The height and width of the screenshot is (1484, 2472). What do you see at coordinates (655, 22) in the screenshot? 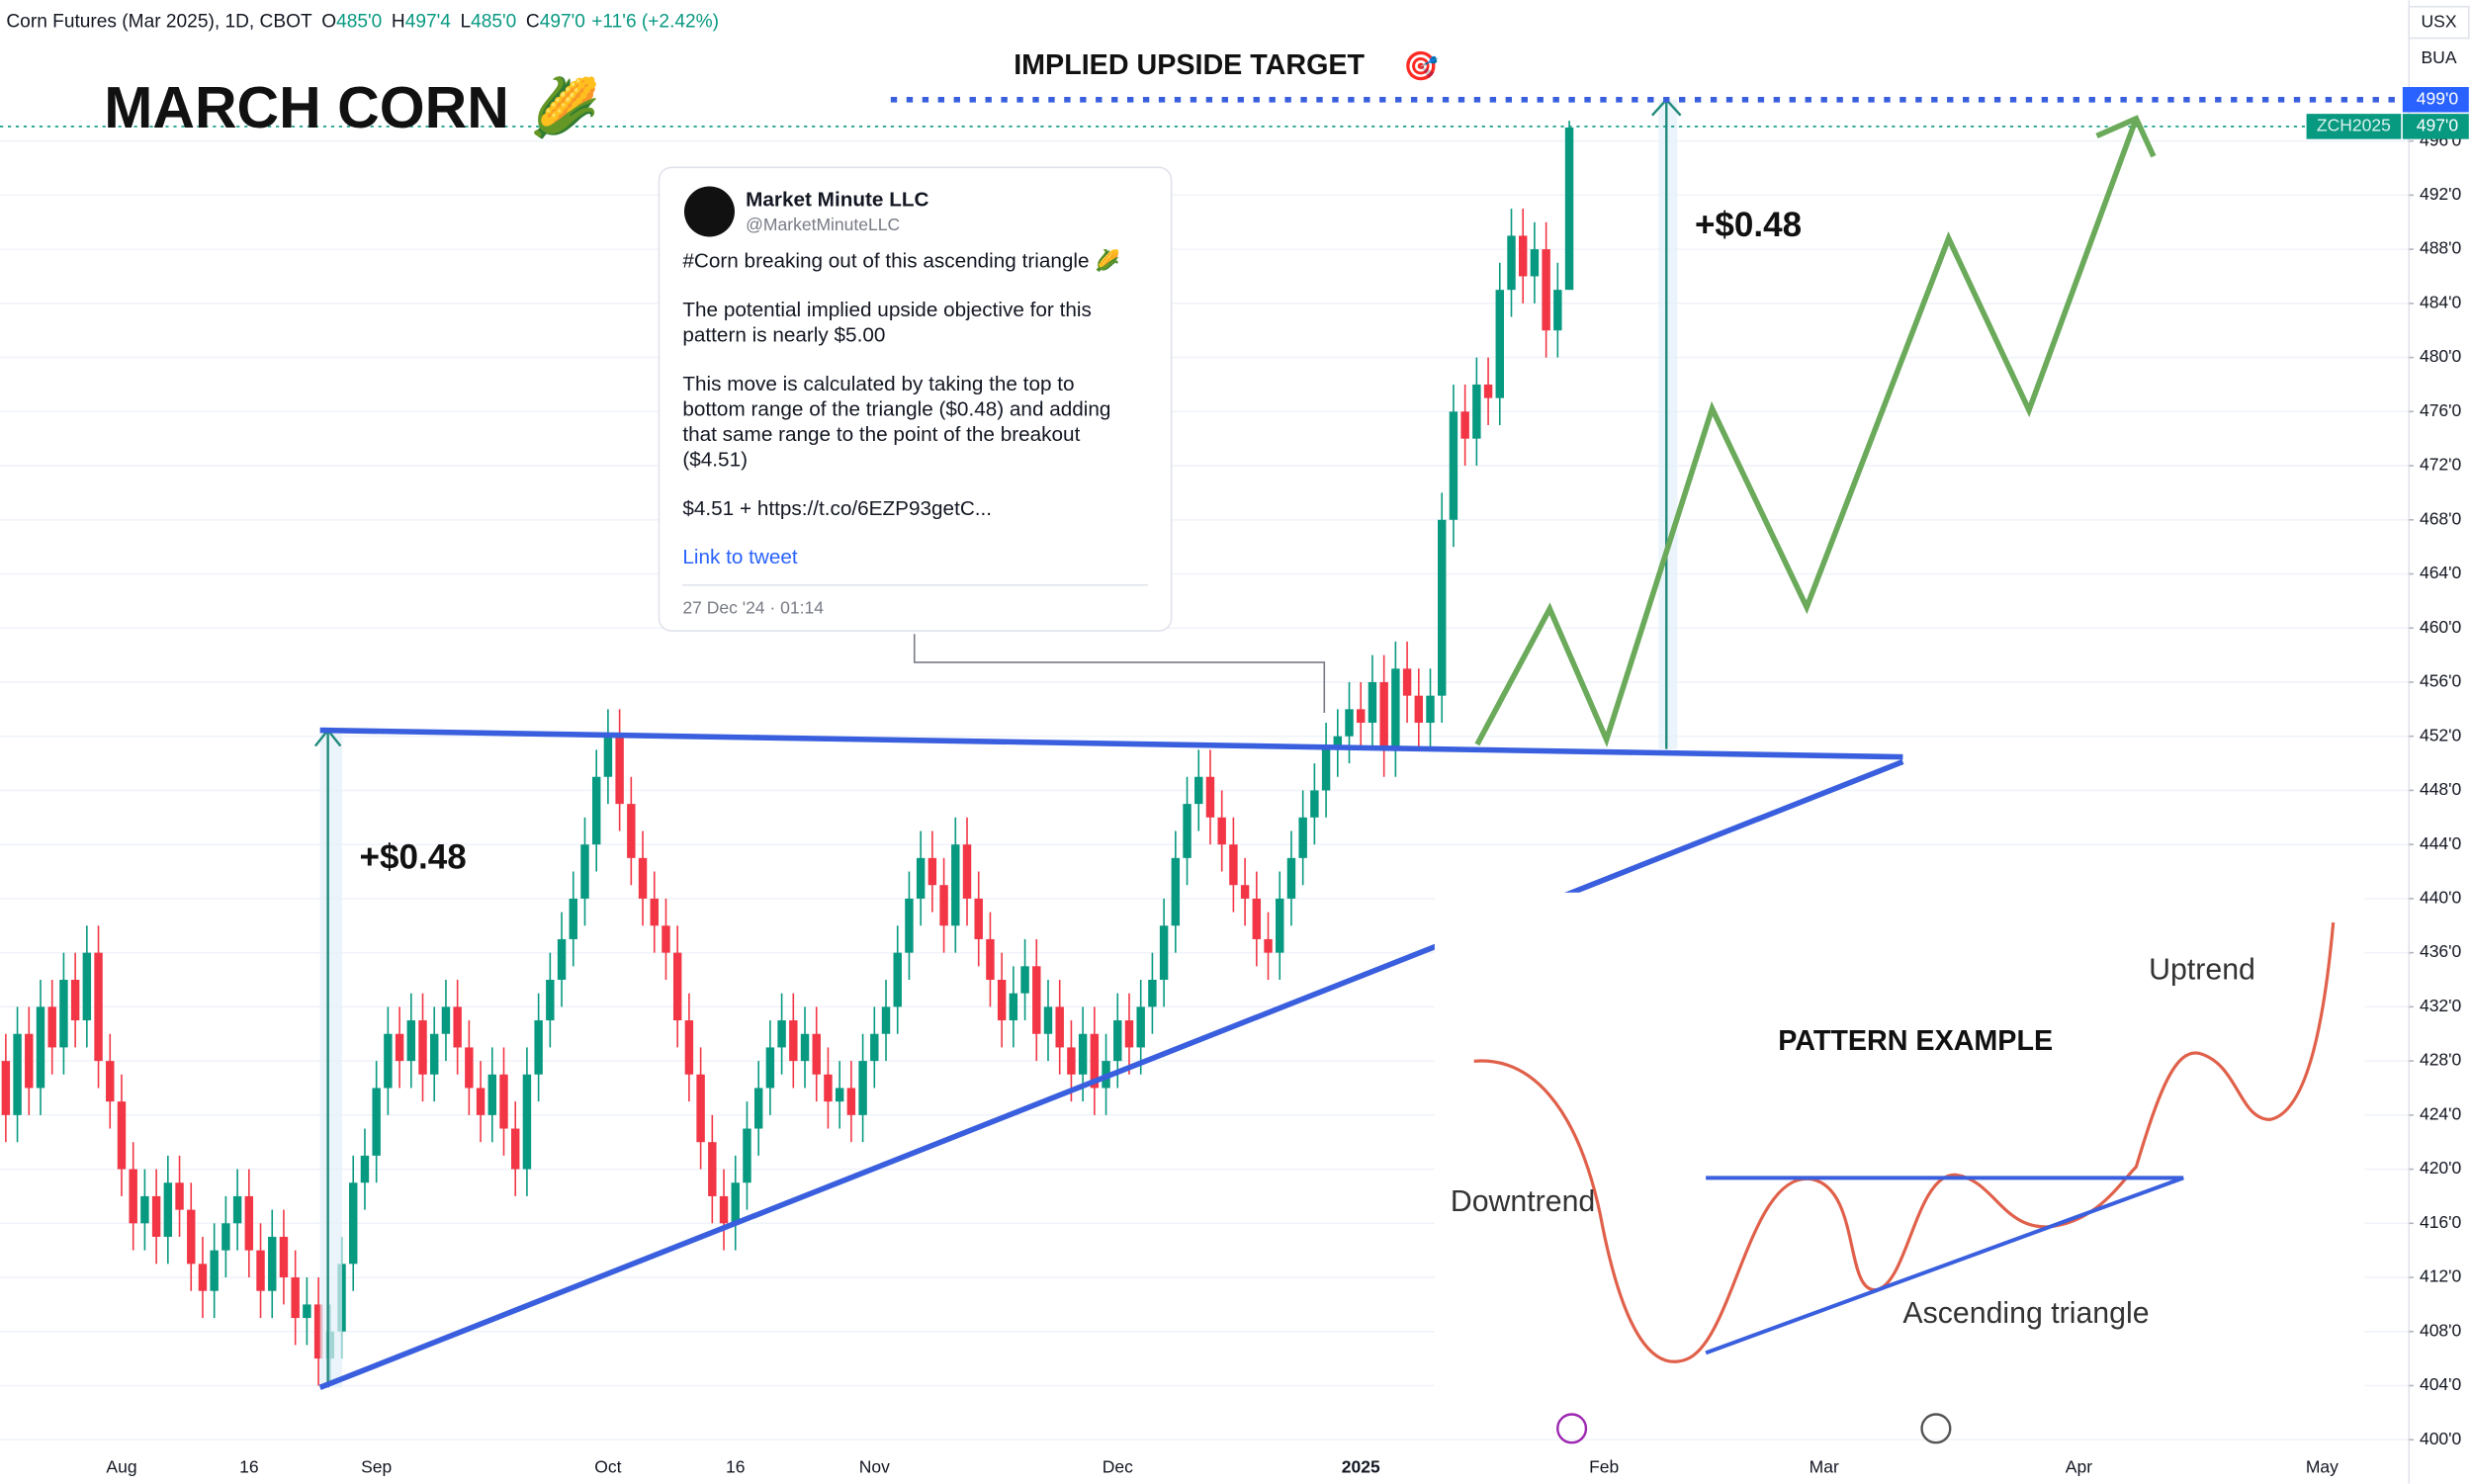
I see `change: +11'6 (+2.42%)` at bounding box center [655, 22].